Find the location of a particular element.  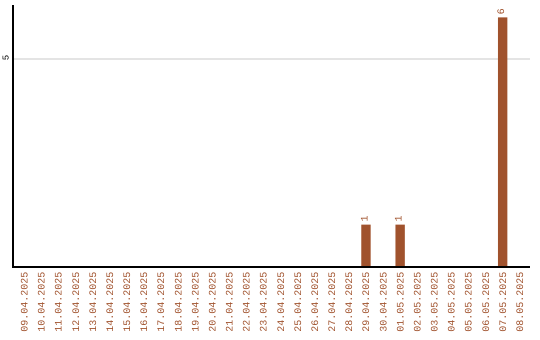

x-tick-label: 15.04.2025 is located at coordinates (128, 302).